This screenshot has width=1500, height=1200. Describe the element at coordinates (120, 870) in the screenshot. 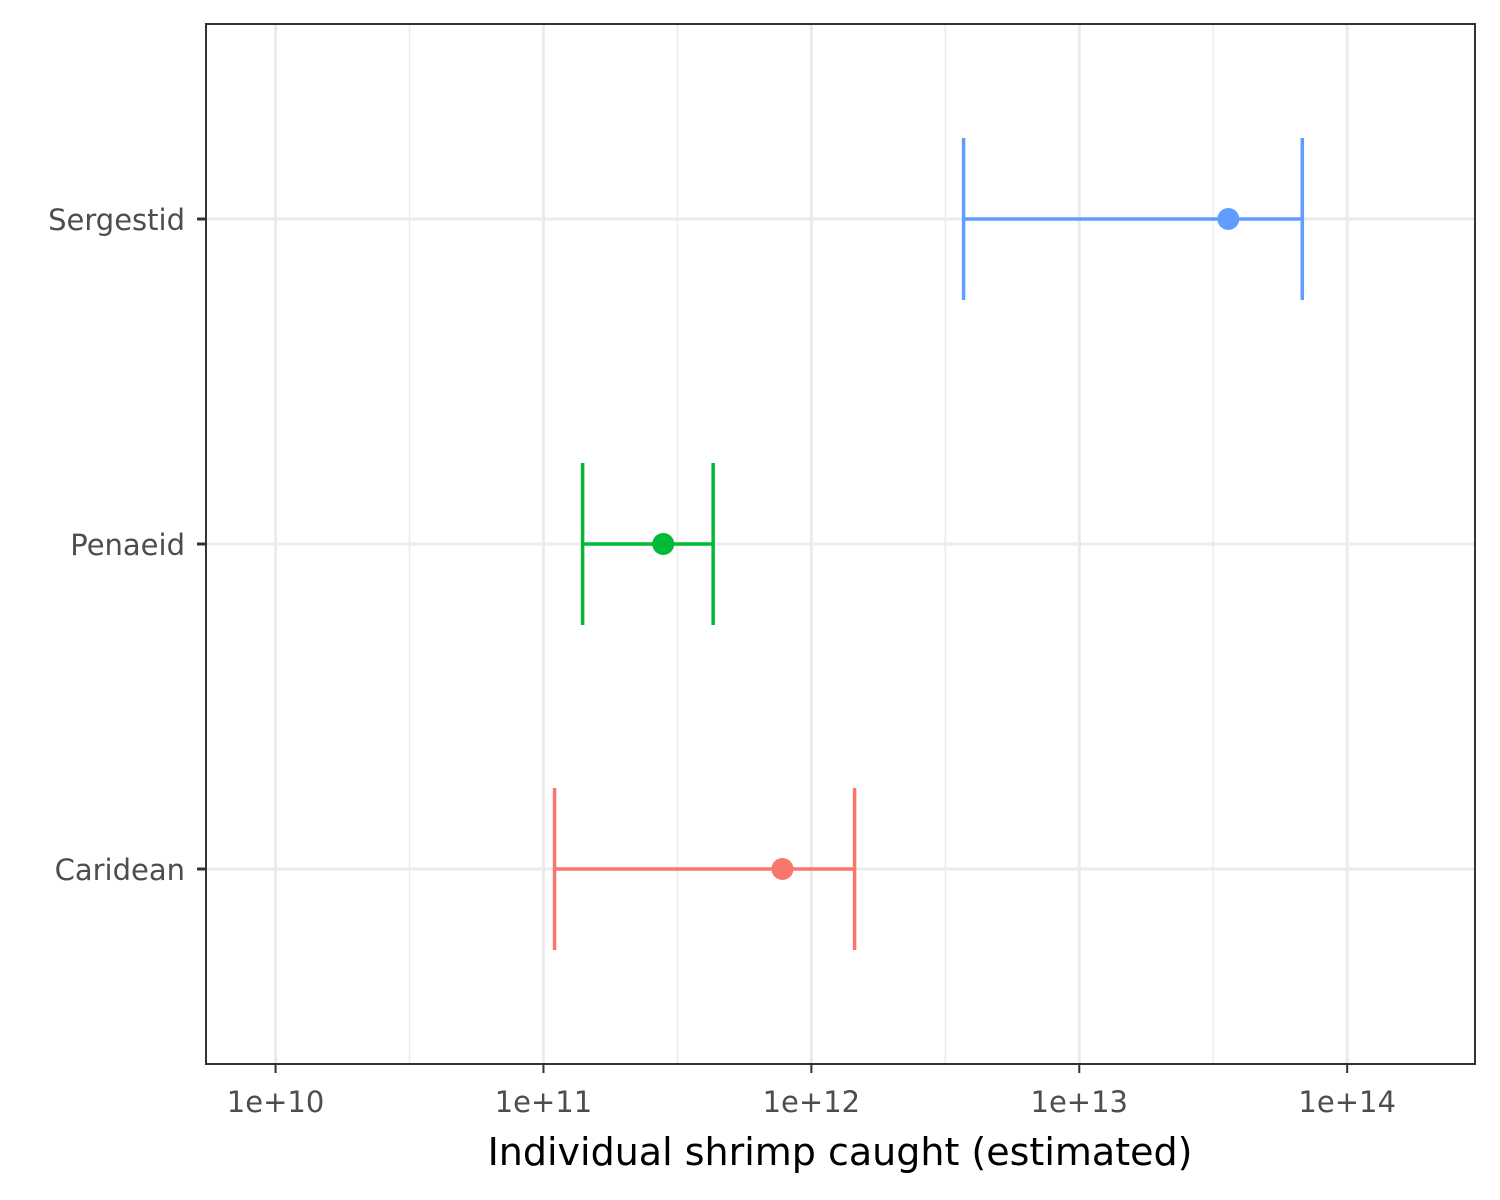

I see `y-tick-label: Caridean` at that location.